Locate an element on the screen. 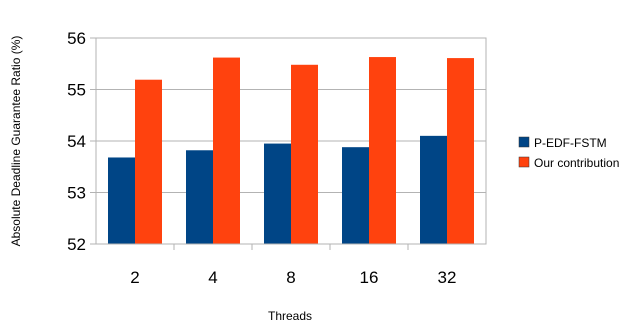 The image size is (637, 325). x-tick-label: 2 is located at coordinates (134, 277).